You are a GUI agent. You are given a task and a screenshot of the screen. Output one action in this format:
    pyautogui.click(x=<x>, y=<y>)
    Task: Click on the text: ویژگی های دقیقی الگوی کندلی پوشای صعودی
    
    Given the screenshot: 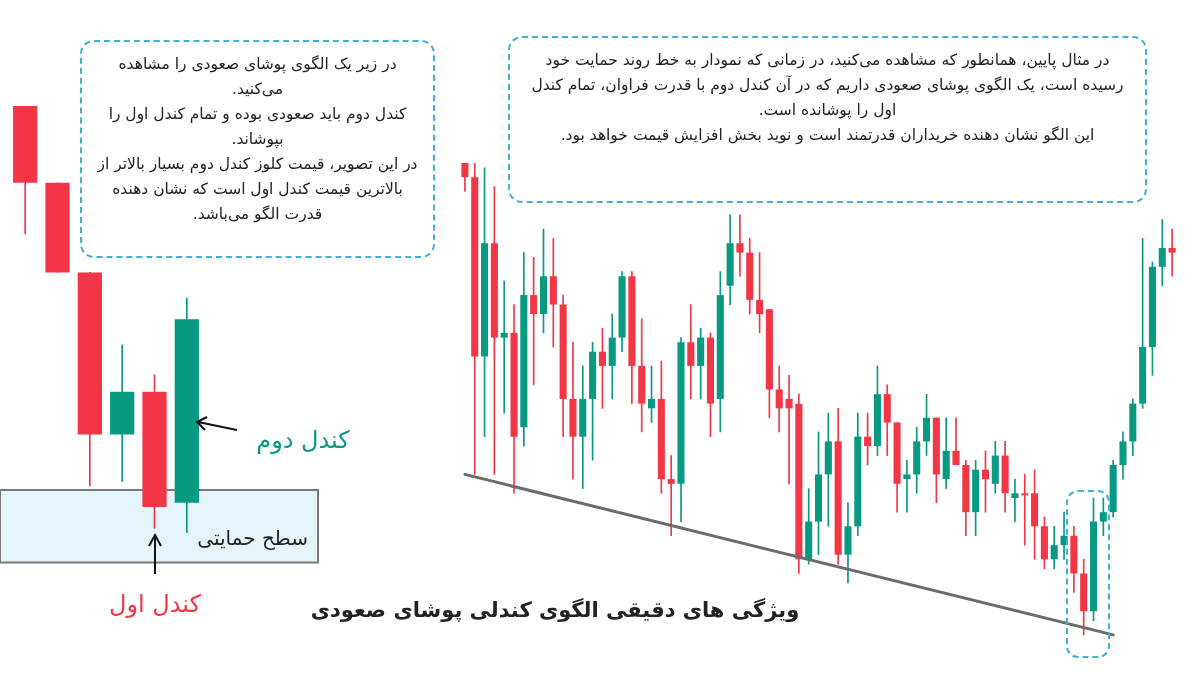 What is the action you would take?
    pyautogui.click(x=555, y=610)
    